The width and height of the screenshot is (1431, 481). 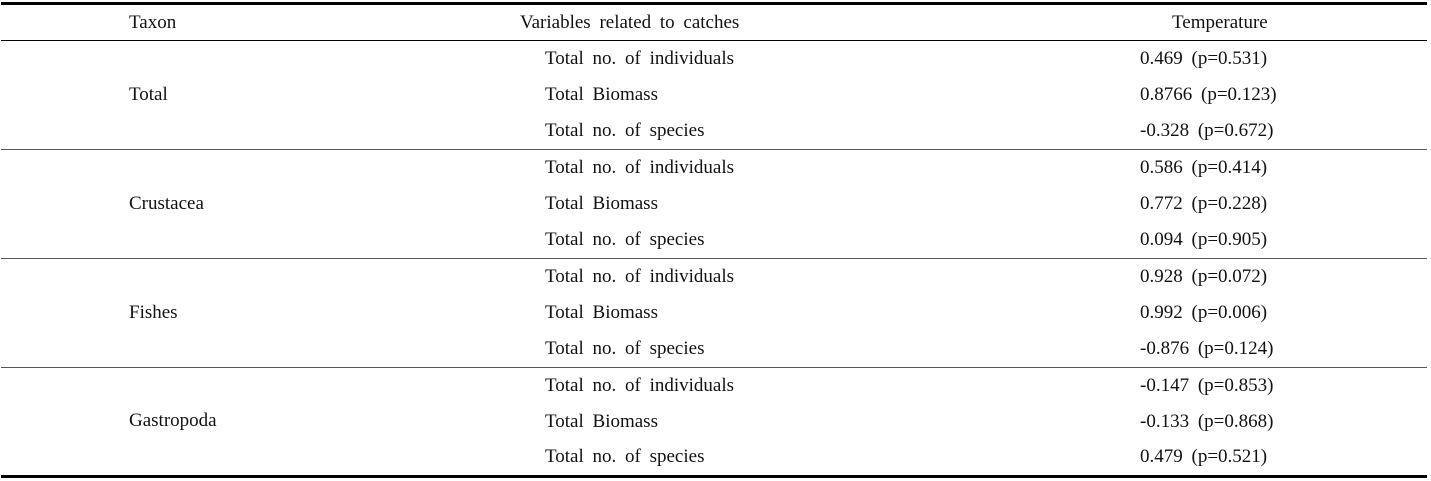 What do you see at coordinates (714, 240) in the screenshot?
I see `table-row: Total no. of species 0.094 (p=0.905)` at bounding box center [714, 240].